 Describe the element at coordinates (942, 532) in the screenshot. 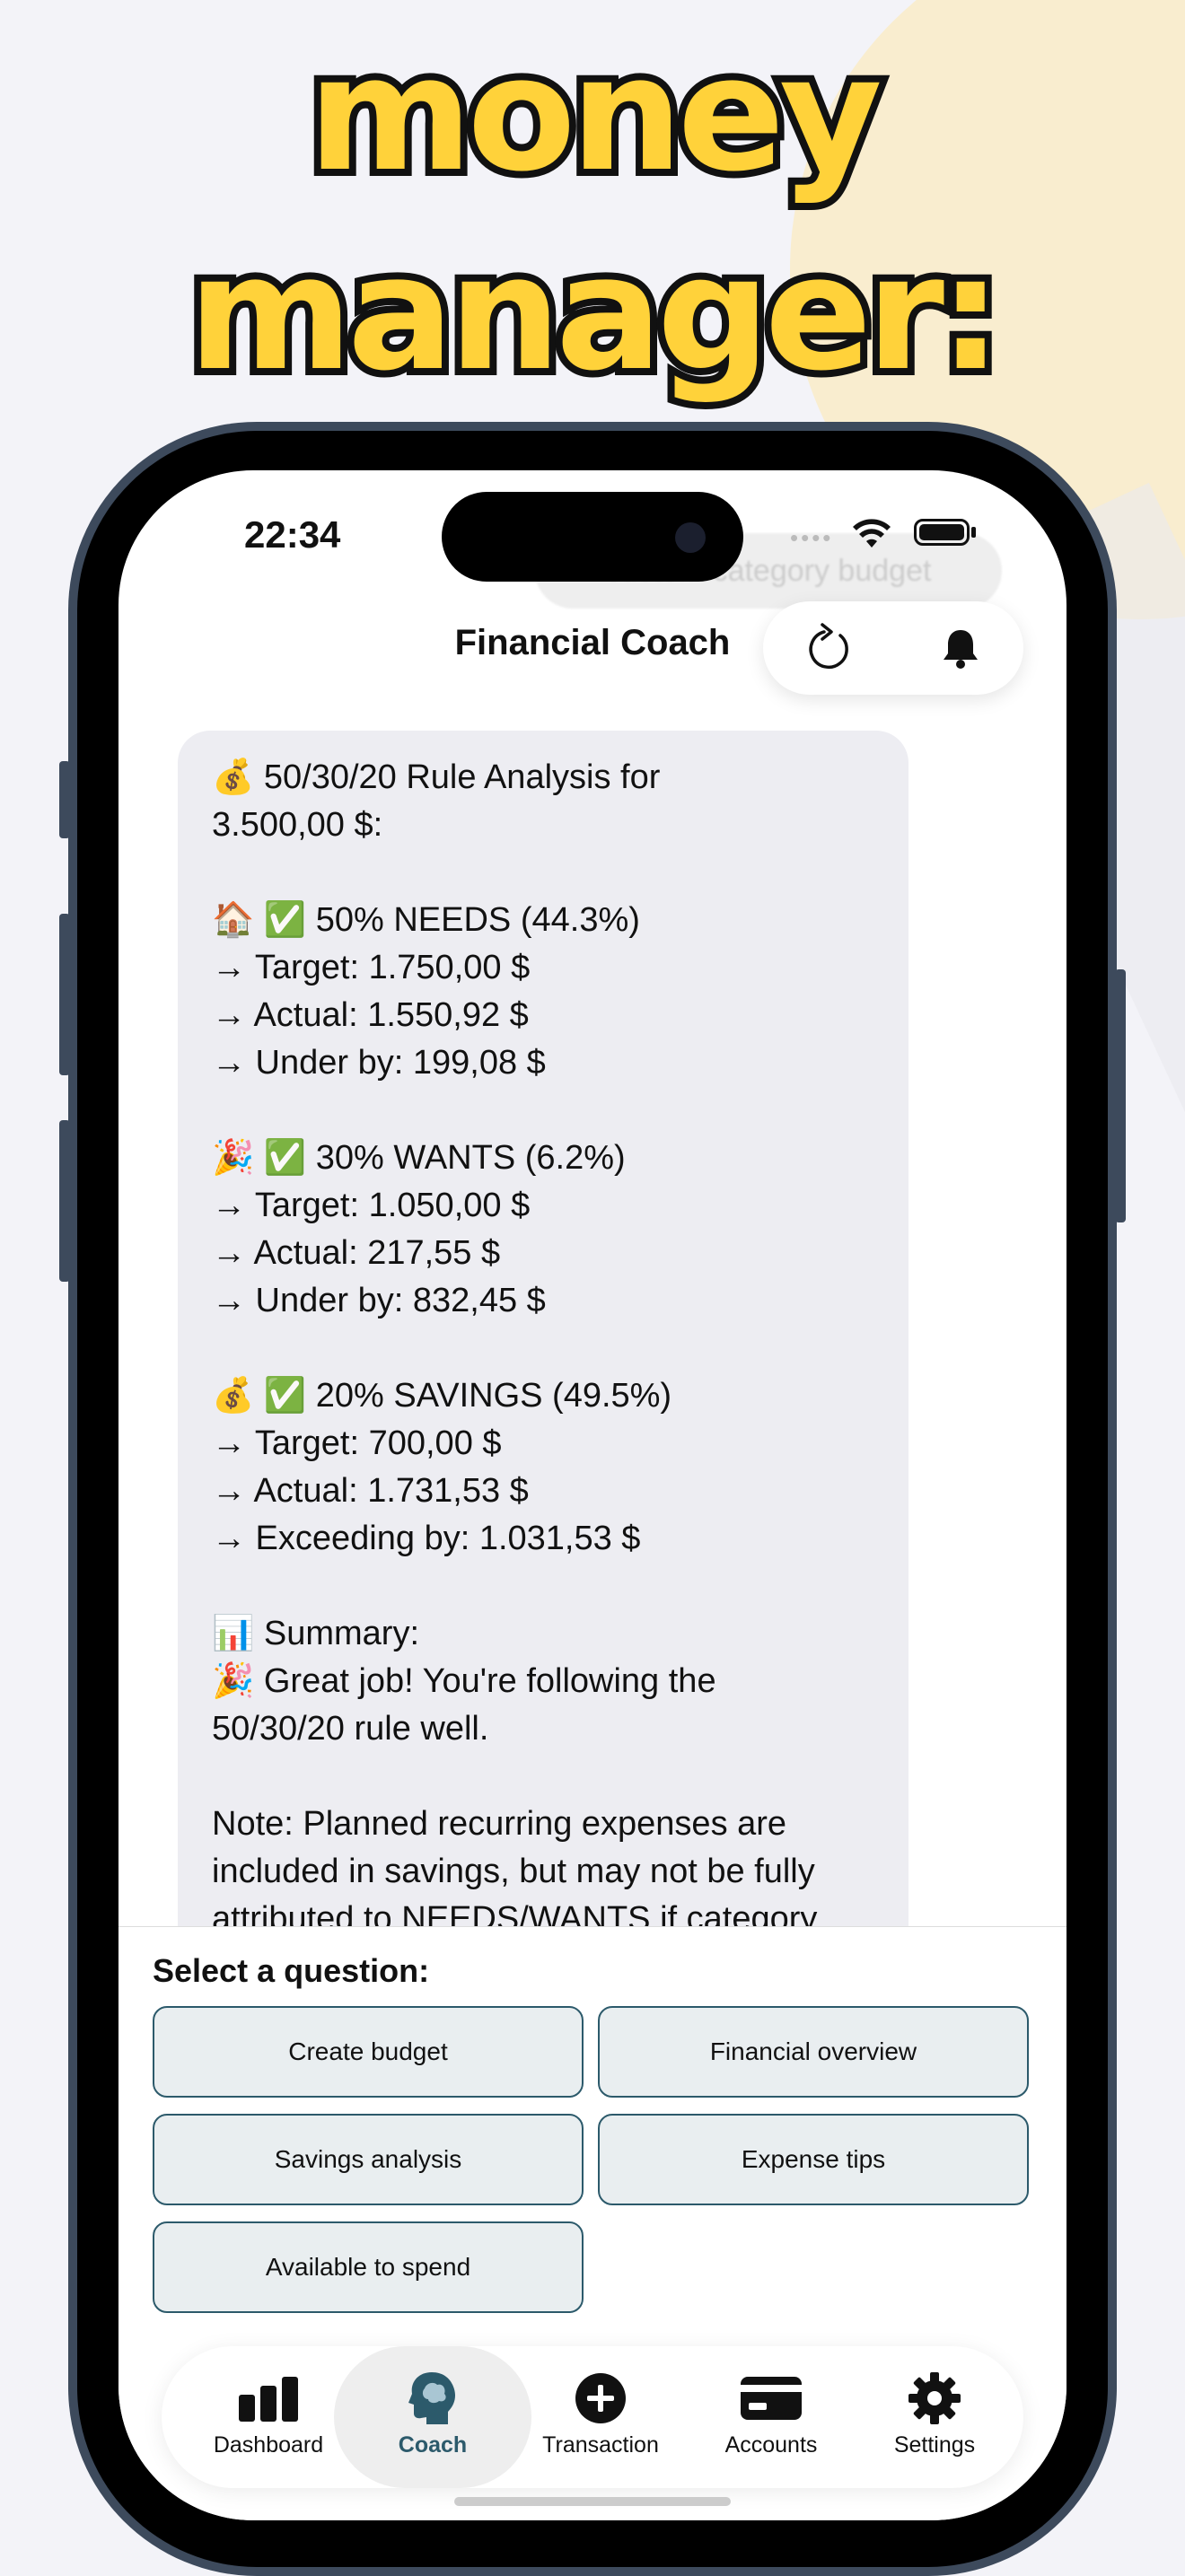

I see `battery-icon` at that location.